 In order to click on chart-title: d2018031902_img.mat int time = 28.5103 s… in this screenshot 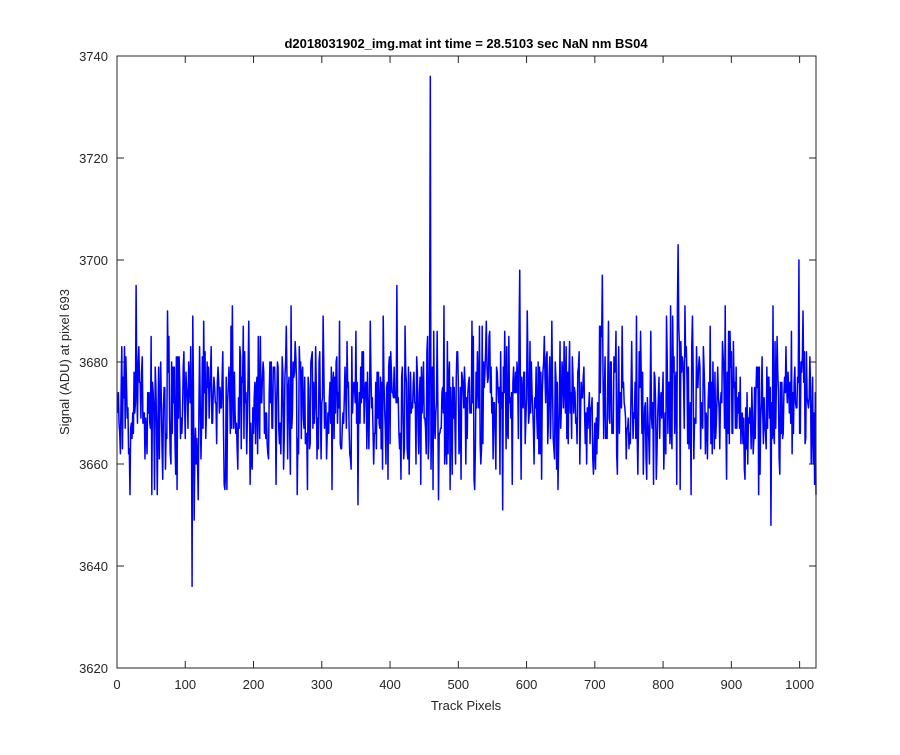, I will do `click(466, 43)`.